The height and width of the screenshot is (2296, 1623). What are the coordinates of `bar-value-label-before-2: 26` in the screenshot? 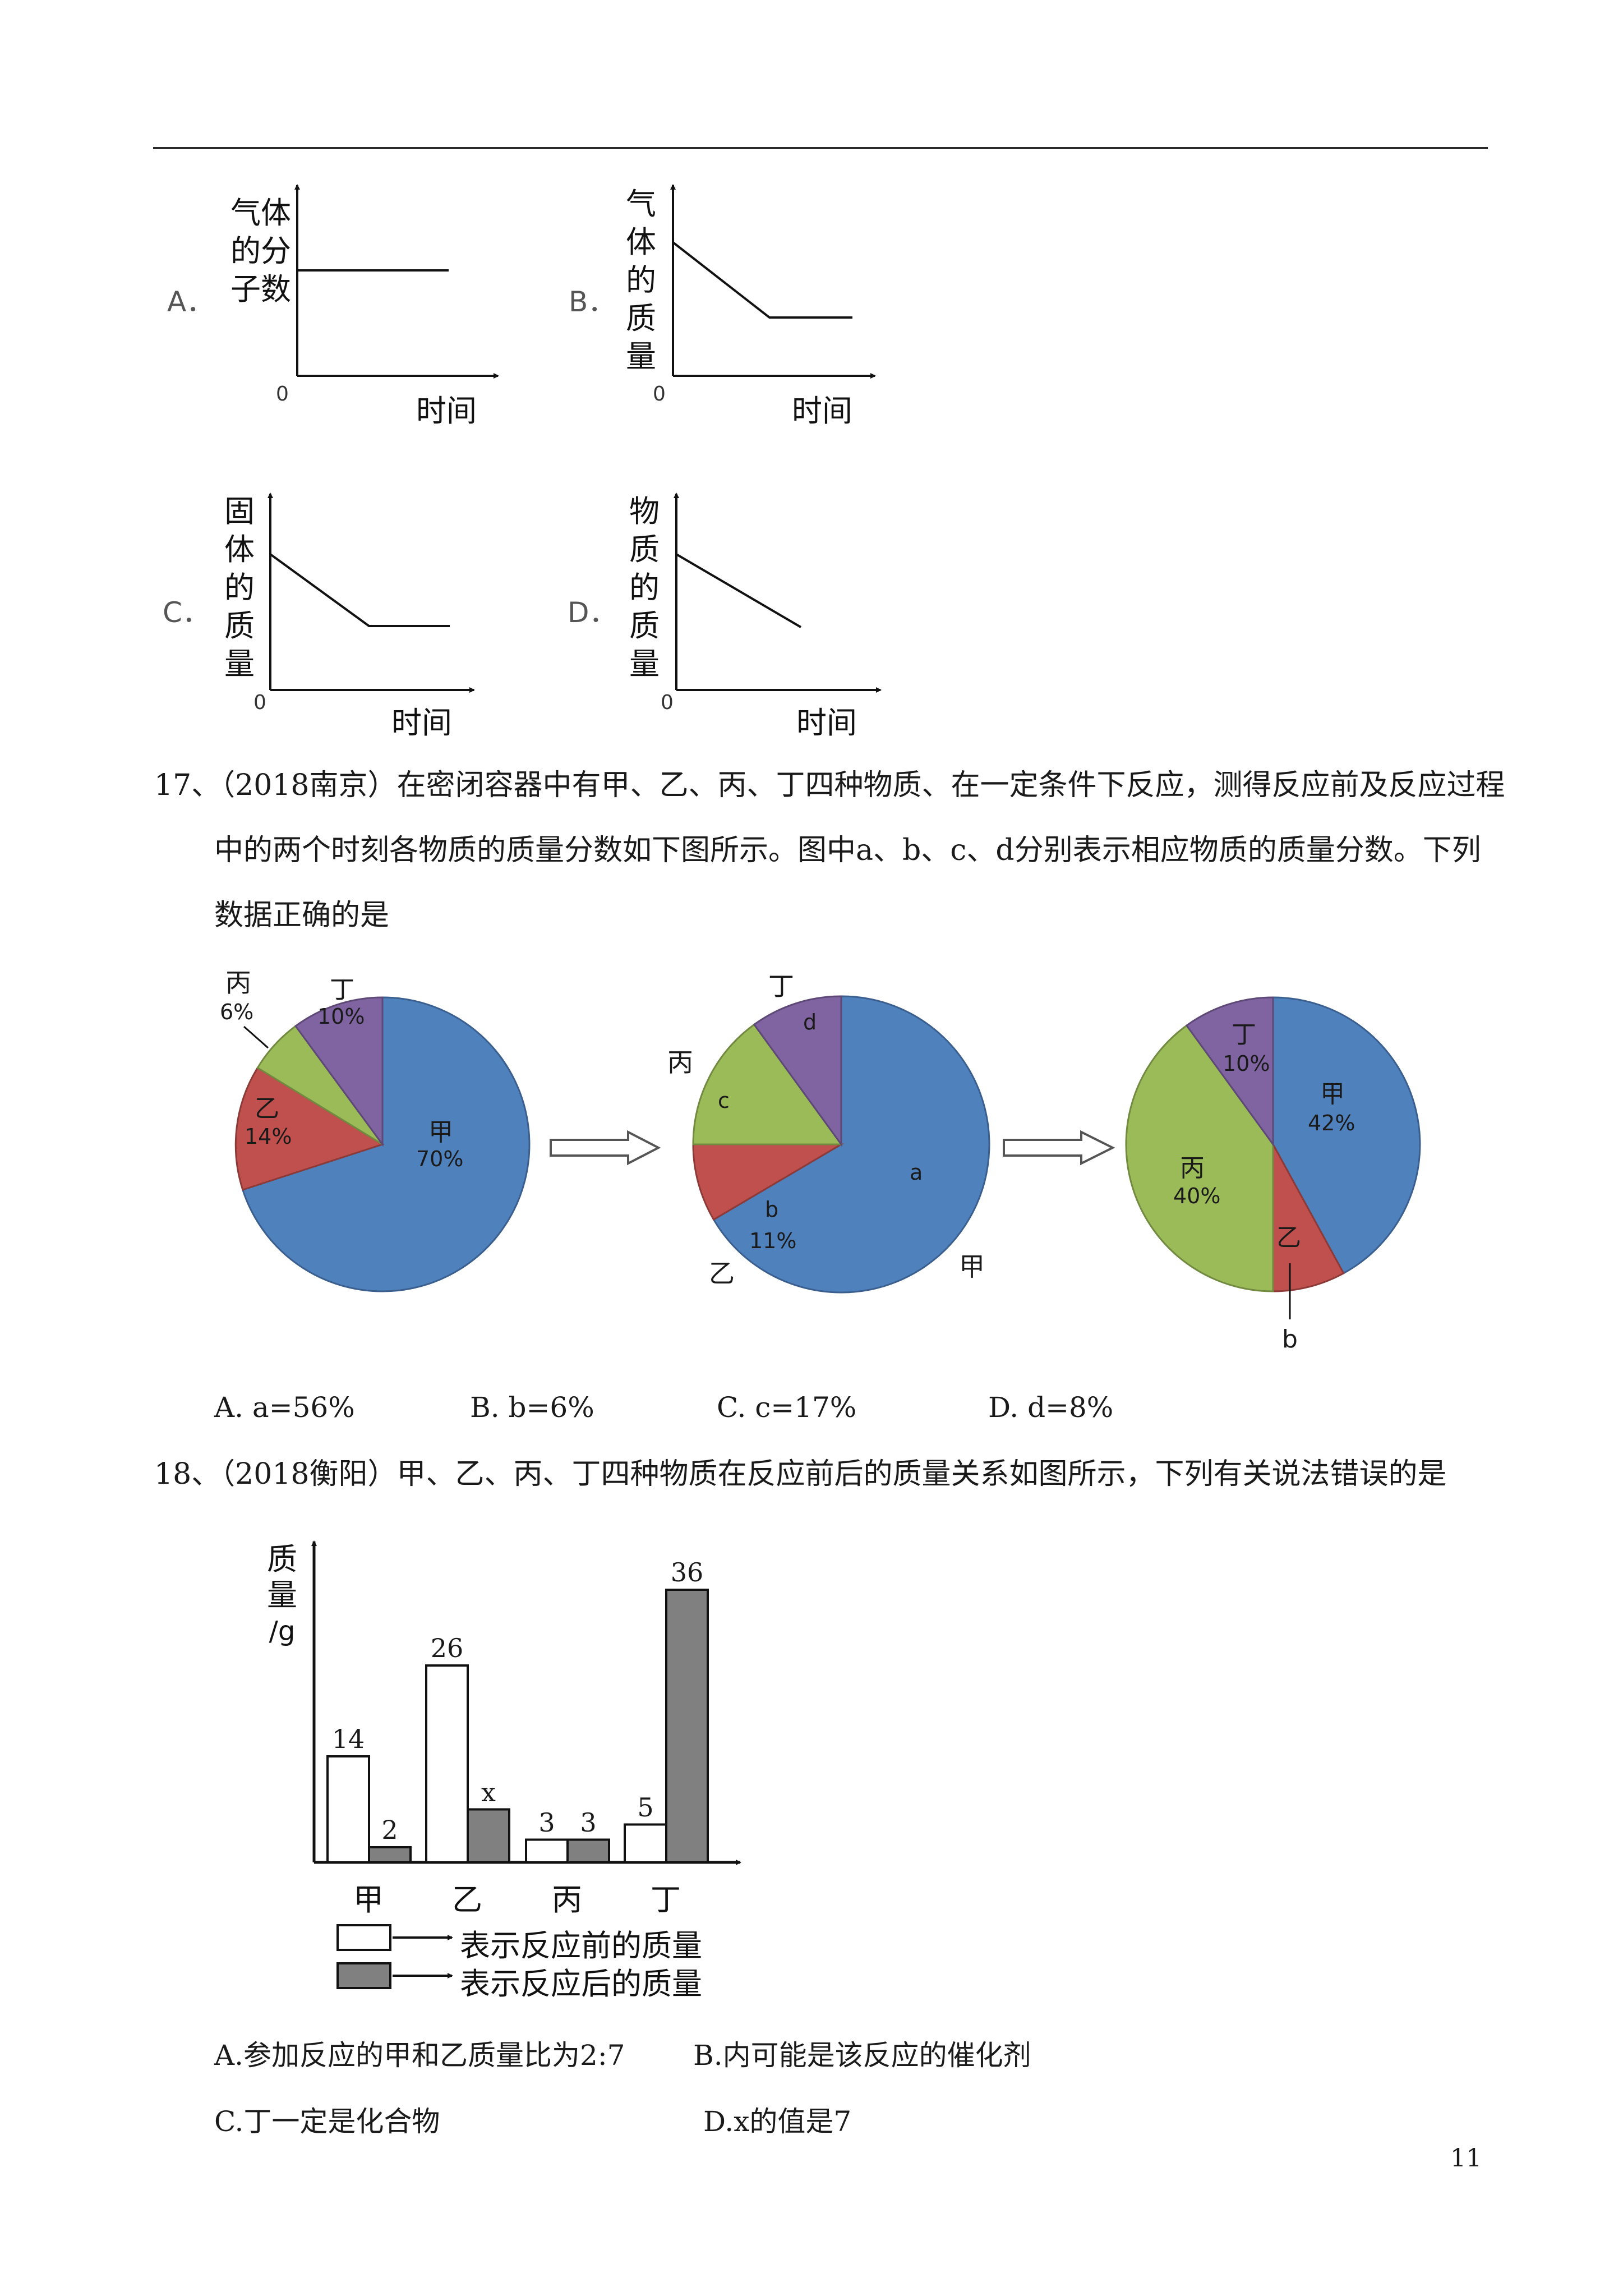 It's located at (447, 1648).